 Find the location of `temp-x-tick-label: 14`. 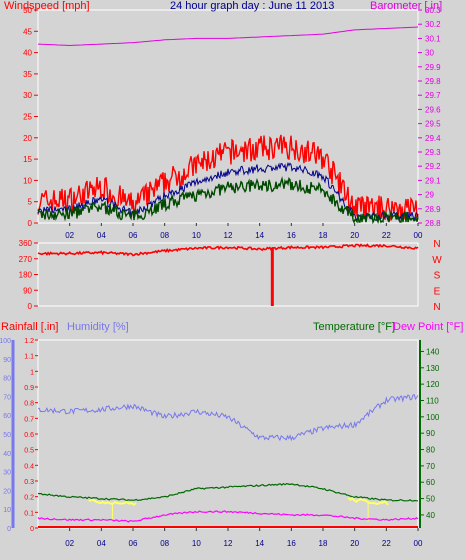

temp-x-tick-label: 14 is located at coordinates (259, 543).